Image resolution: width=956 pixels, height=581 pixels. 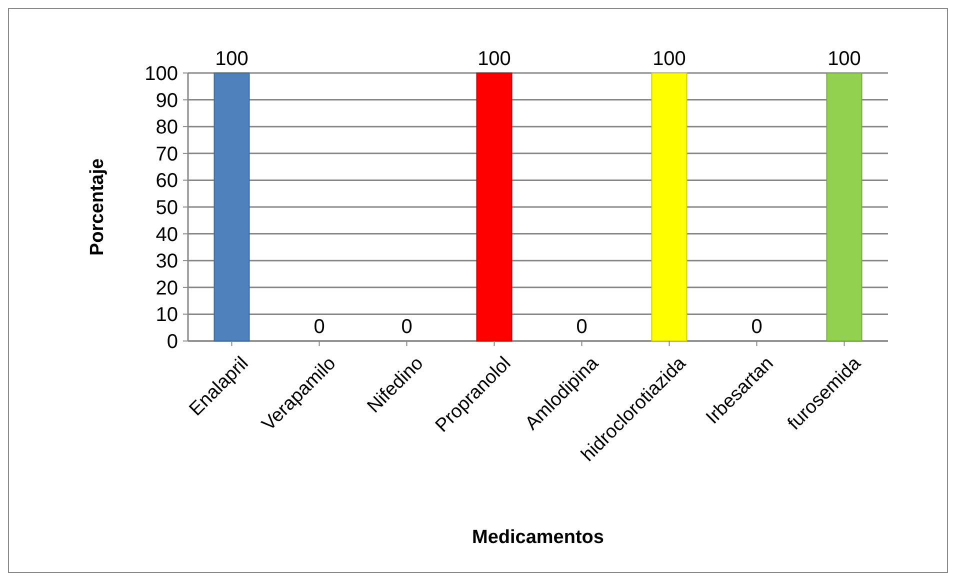 I want to click on y-tick-label: 0, so click(x=172, y=342).